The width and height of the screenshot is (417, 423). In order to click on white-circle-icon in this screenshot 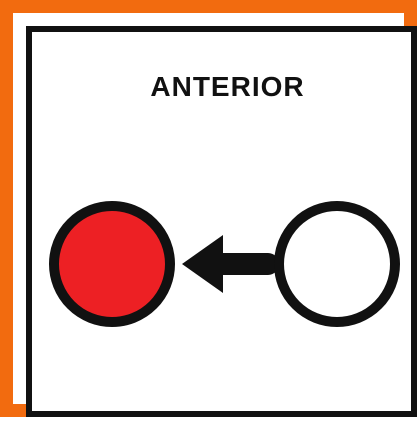, I will do `click(337, 264)`.